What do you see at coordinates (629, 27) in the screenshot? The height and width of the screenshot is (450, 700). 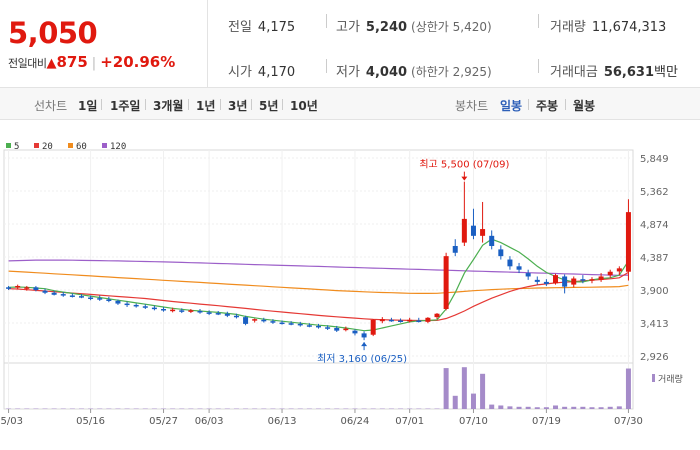 I see `stat-value: 11,674,313` at bounding box center [629, 27].